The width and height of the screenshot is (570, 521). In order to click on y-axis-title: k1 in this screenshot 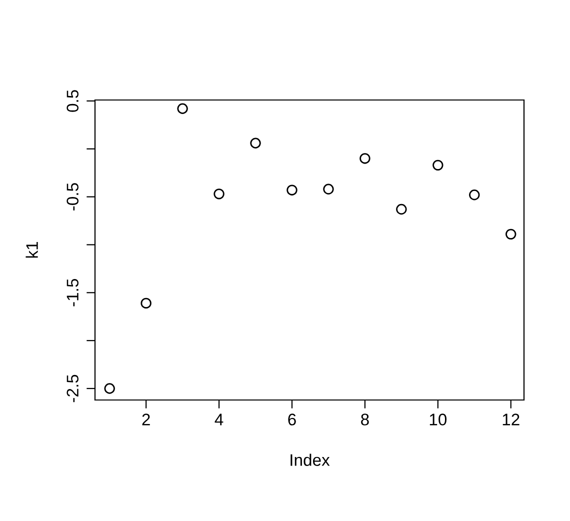, I will do `click(32, 250)`.